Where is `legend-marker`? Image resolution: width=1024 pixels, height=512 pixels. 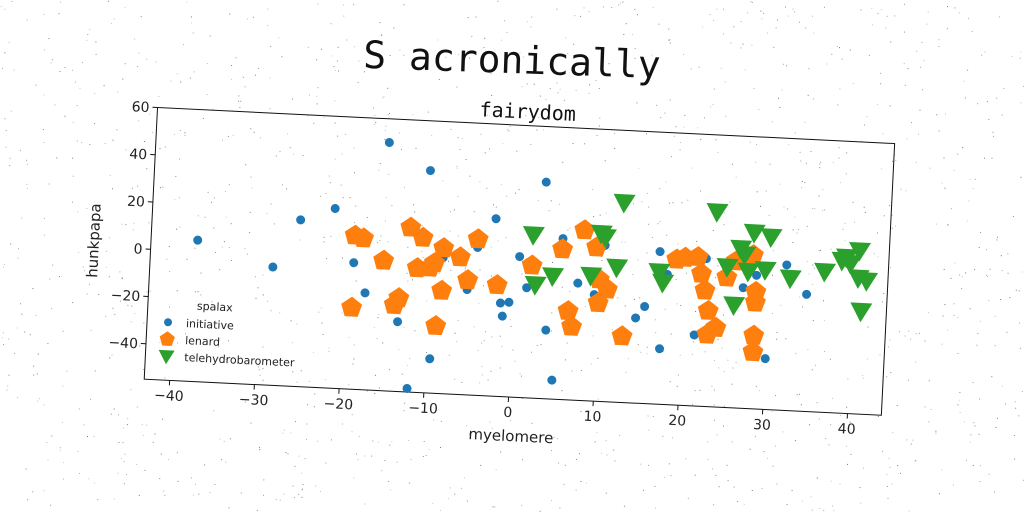 legend-marker is located at coordinates (167, 338).